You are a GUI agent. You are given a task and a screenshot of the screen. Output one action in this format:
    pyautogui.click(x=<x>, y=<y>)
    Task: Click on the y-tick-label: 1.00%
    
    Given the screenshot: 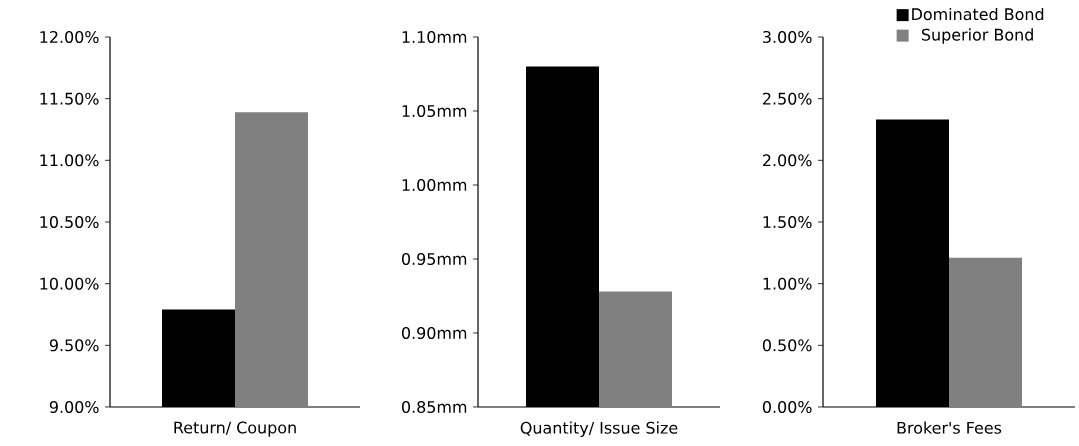 What is the action you would take?
    pyautogui.click(x=787, y=283)
    